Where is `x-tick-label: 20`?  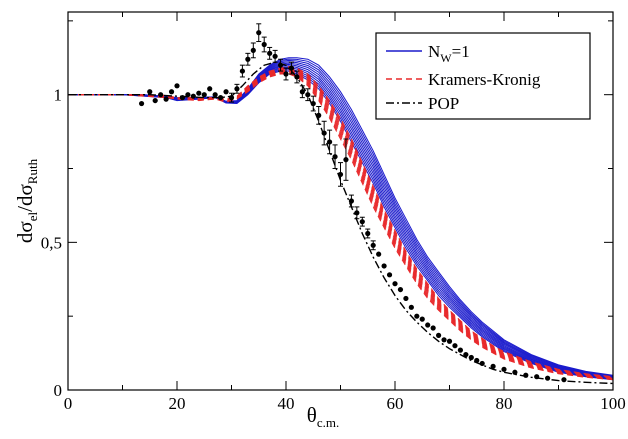 x-tick-label: 20 is located at coordinates (177, 403).